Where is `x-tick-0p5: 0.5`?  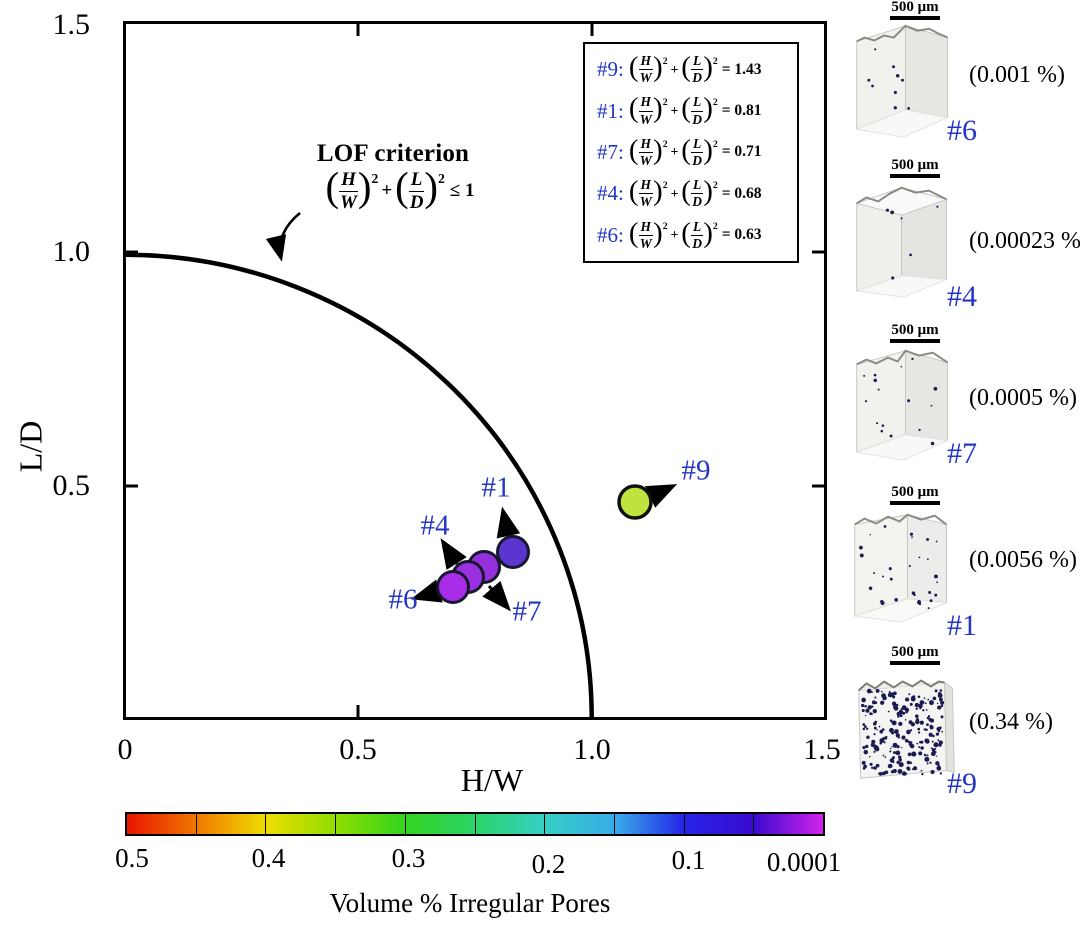
x-tick-0p5: 0.5 is located at coordinates (358, 749).